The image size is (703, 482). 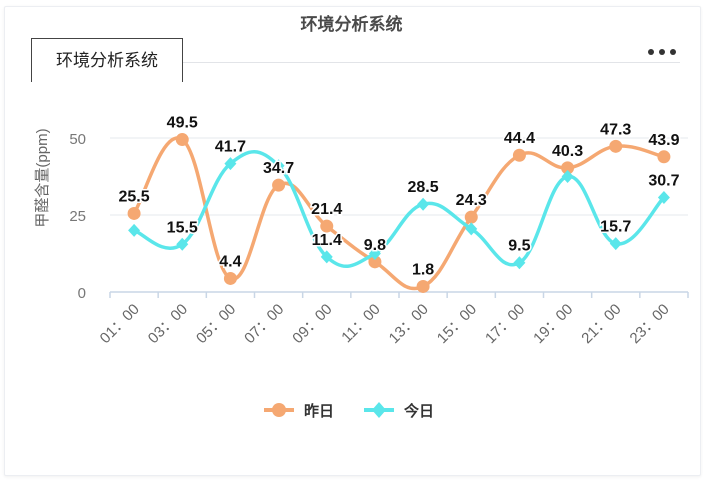 What do you see at coordinates (423, 187) in the screenshot?
I see `data-label: 28.5` at bounding box center [423, 187].